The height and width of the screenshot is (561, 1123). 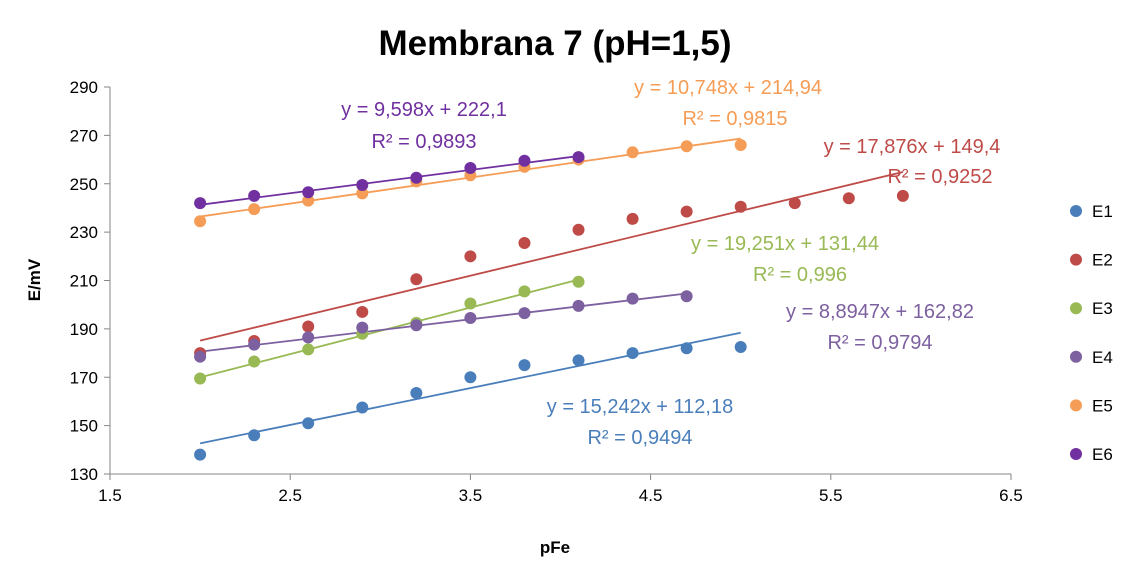 I want to click on x-tick-label: 3.5, so click(x=471, y=495).